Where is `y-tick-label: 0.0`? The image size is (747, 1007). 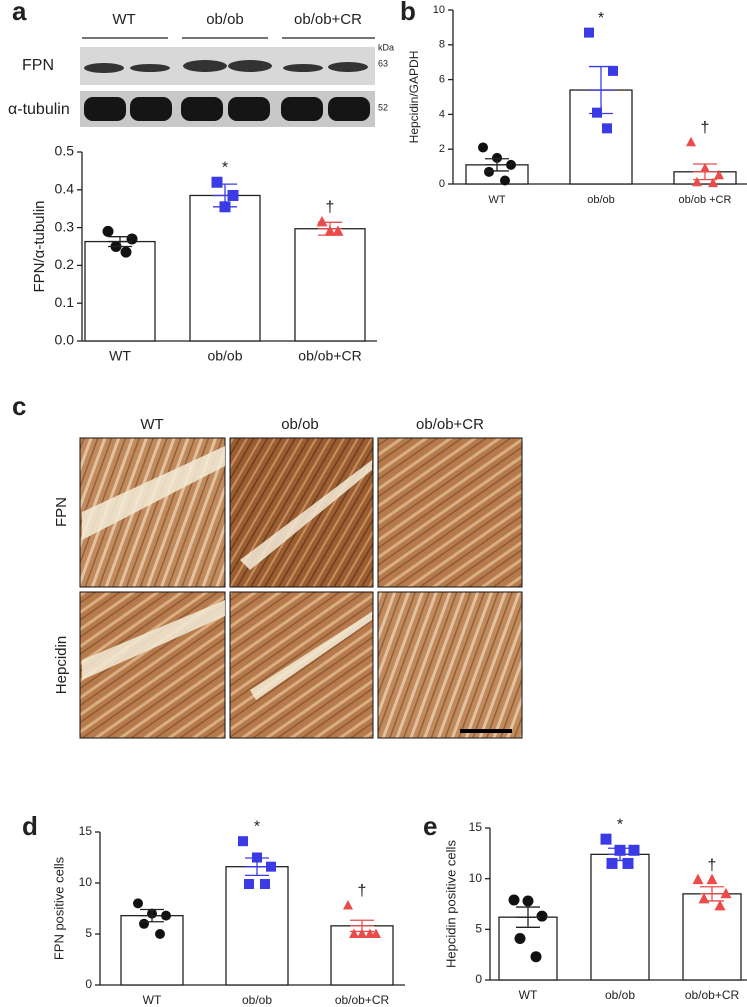
y-tick-label: 0.0 is located at coordinates (65, 340).